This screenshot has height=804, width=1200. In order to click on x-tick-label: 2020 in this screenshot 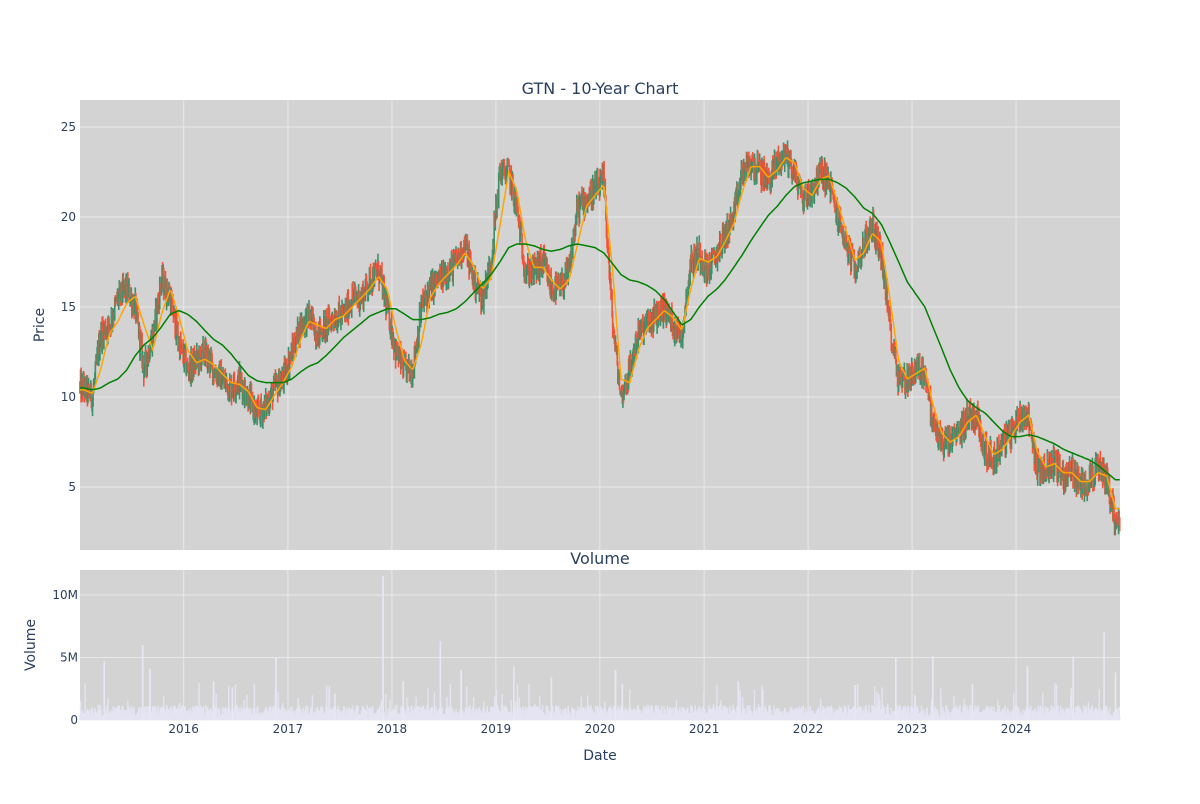, I will do `click(600, 729)`.